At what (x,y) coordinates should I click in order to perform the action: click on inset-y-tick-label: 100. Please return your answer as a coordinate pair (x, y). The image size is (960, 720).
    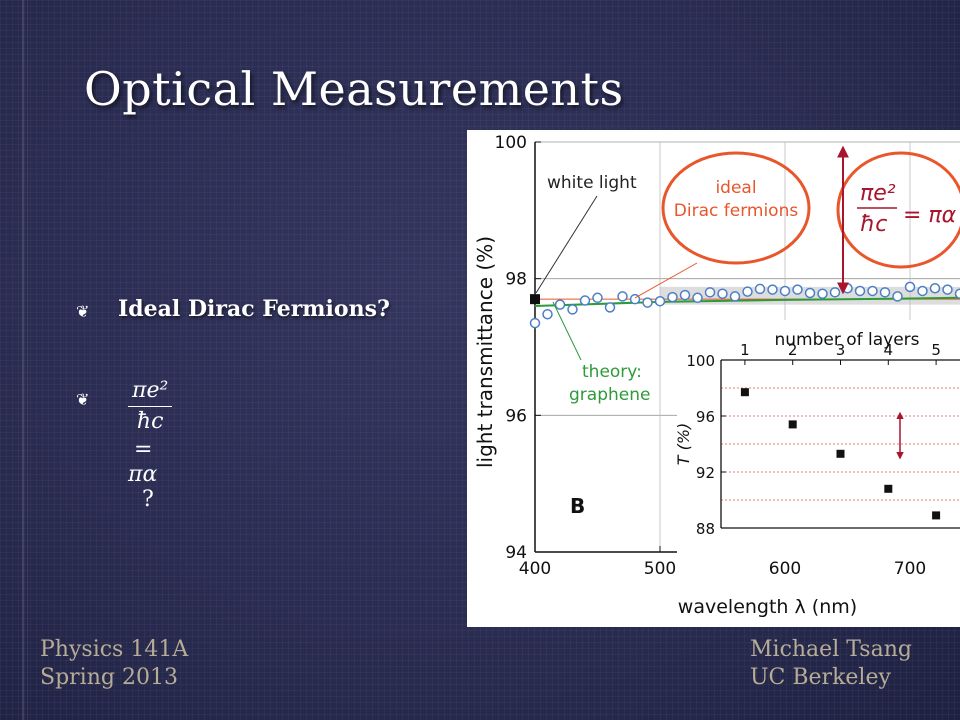
    Looking at the image, I should click on (700, 361).